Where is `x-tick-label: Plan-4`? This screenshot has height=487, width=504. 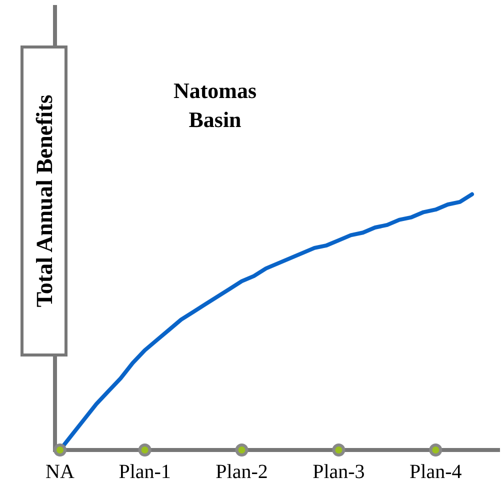
x-tick-label: Plan-4 is located at coordinates (436, 472).